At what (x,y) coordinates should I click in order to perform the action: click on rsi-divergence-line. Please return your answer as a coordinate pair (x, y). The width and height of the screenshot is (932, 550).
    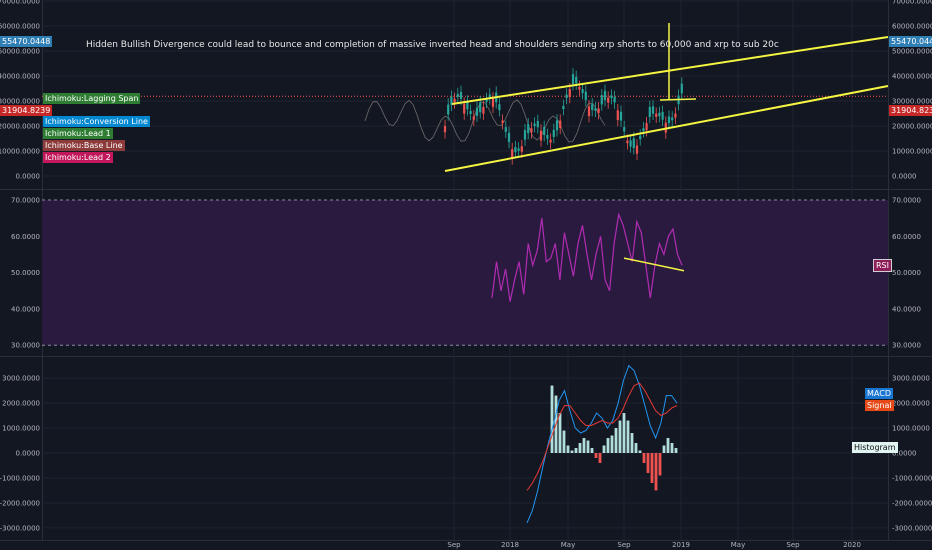
    Looking at the image, I should click on (654, 264).